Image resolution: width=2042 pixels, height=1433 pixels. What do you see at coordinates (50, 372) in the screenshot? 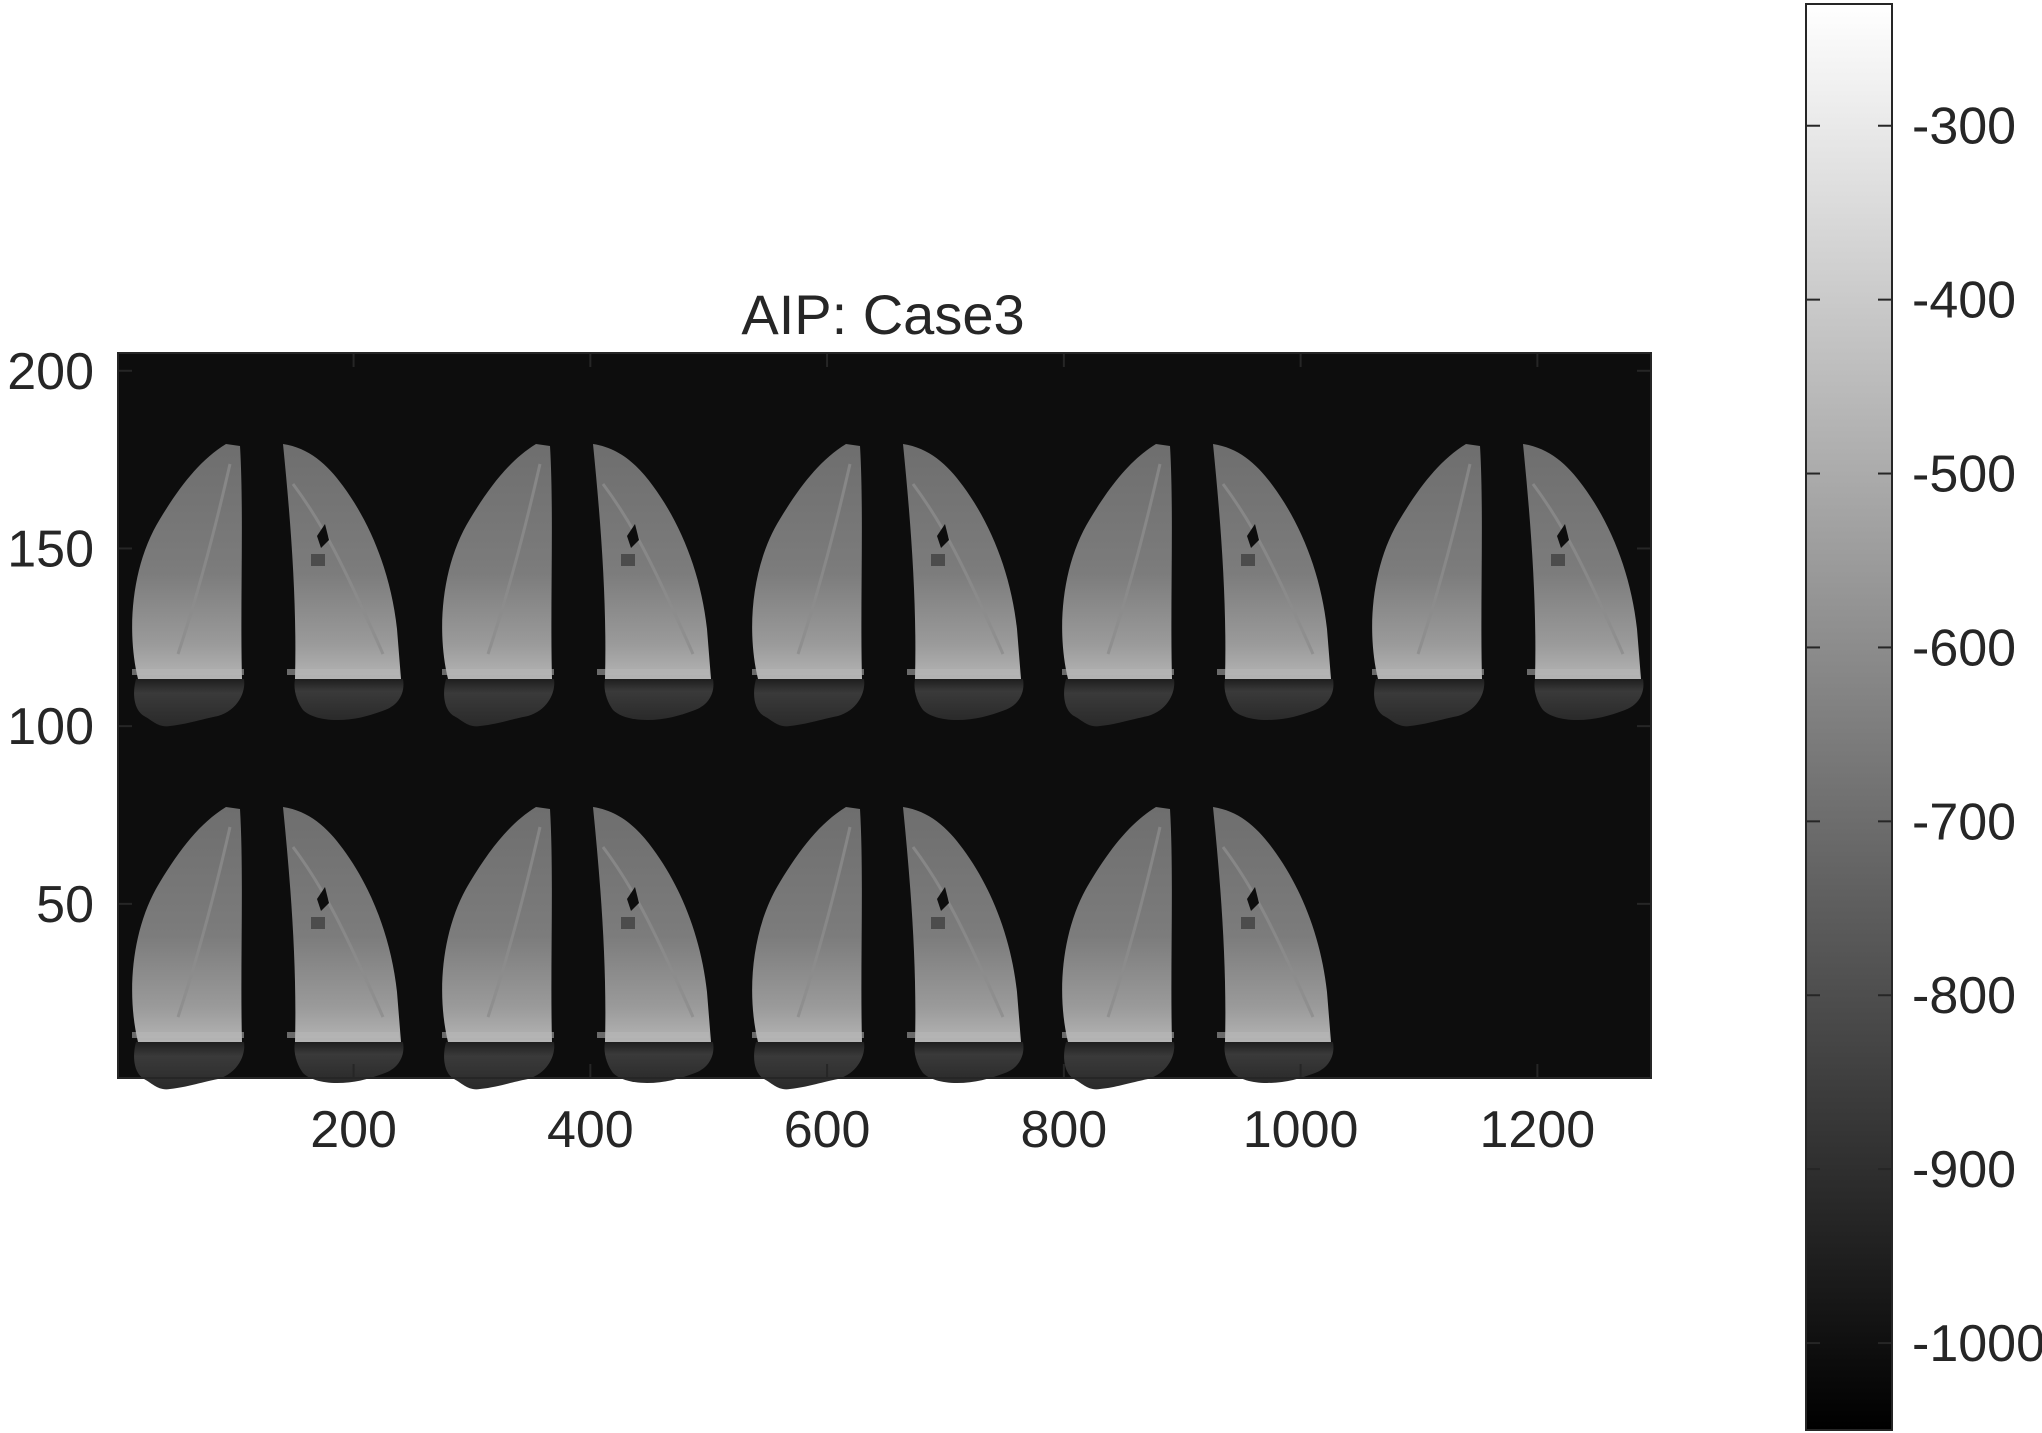
I see `y-tick-label: 200` at bounding box center [50, 372].